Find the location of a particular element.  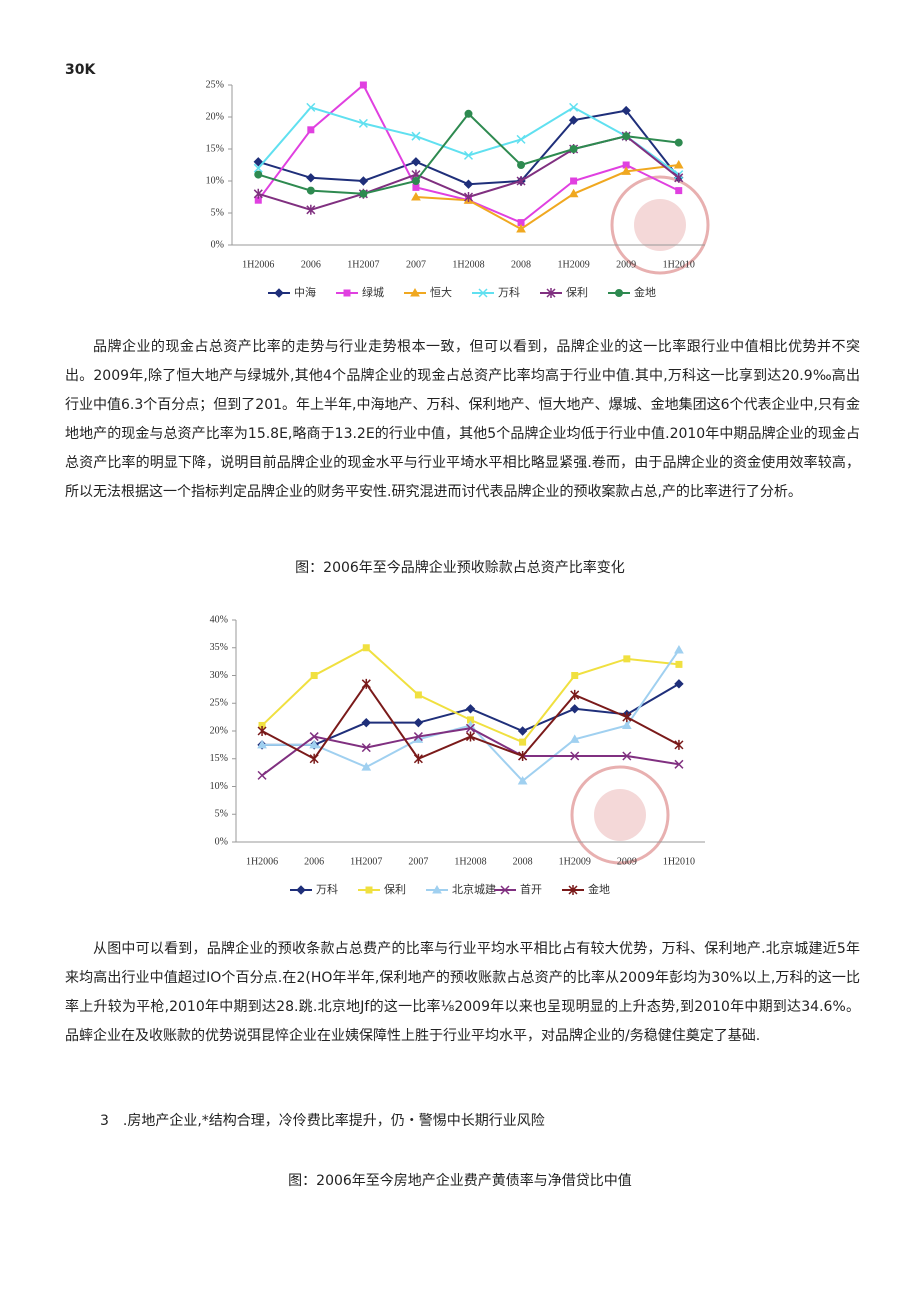

heading: 3 .房地产企业,*结构合理，冷伶费比率提升，仍・警惕中长期行业风险 is located at coordinates (322, 1121).